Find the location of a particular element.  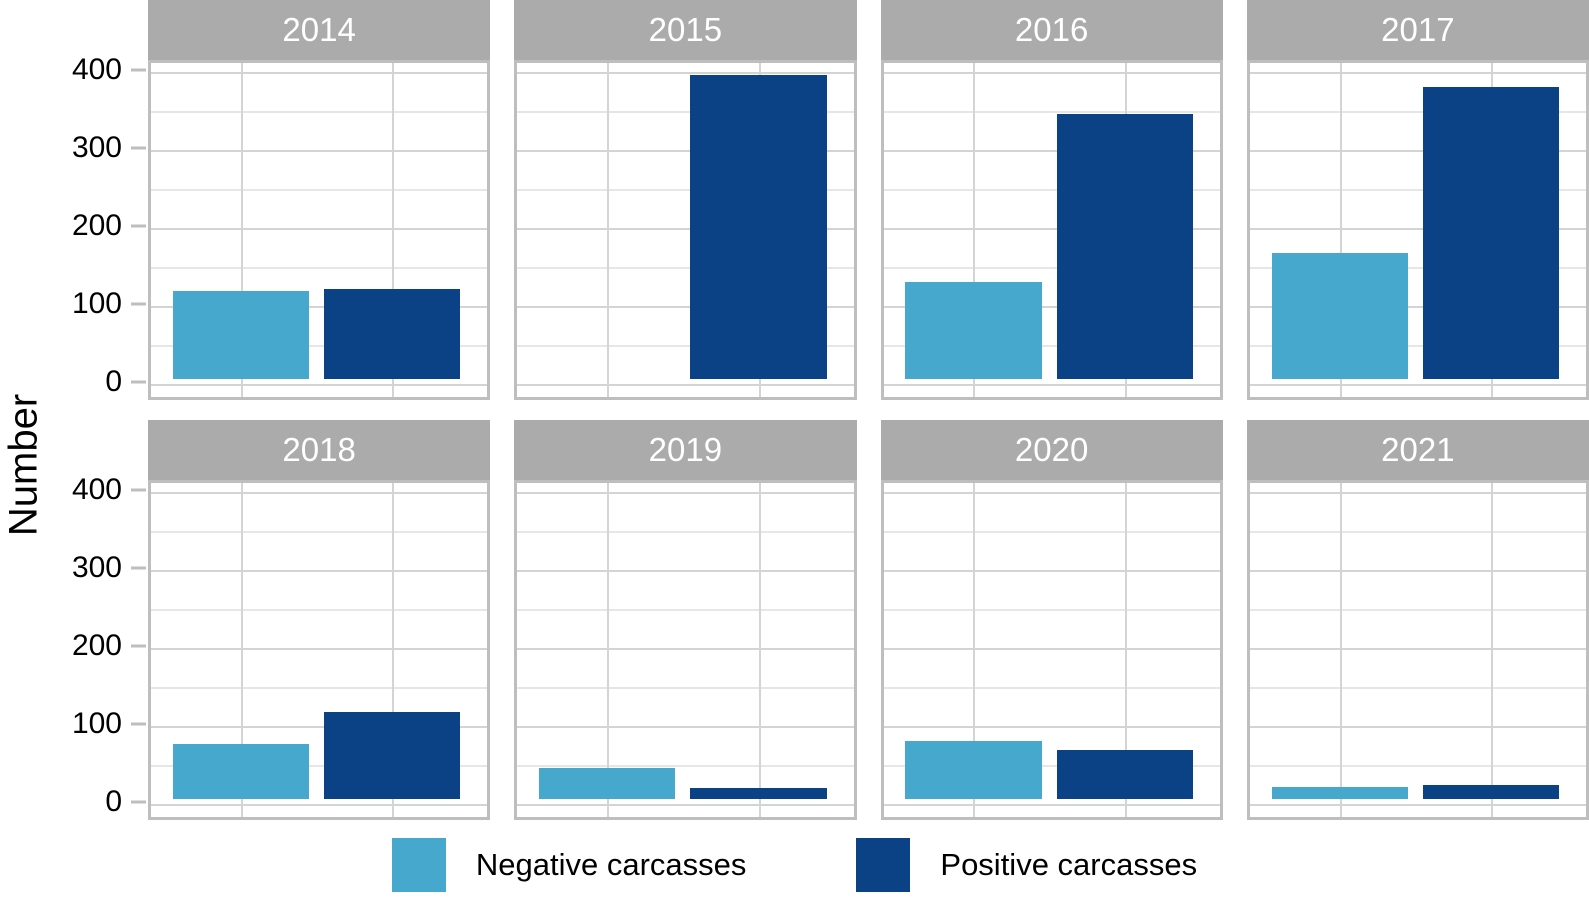

plot-area-2015 is located at coordinates (685, 230).